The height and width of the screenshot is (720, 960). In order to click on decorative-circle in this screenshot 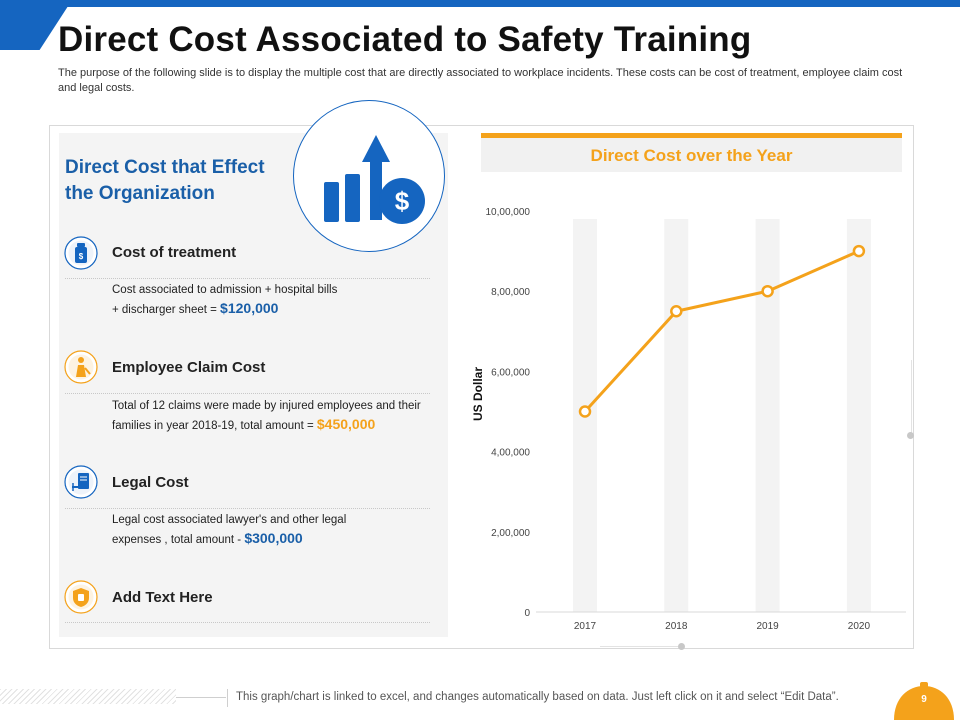, I will do `click(369, 176)`.